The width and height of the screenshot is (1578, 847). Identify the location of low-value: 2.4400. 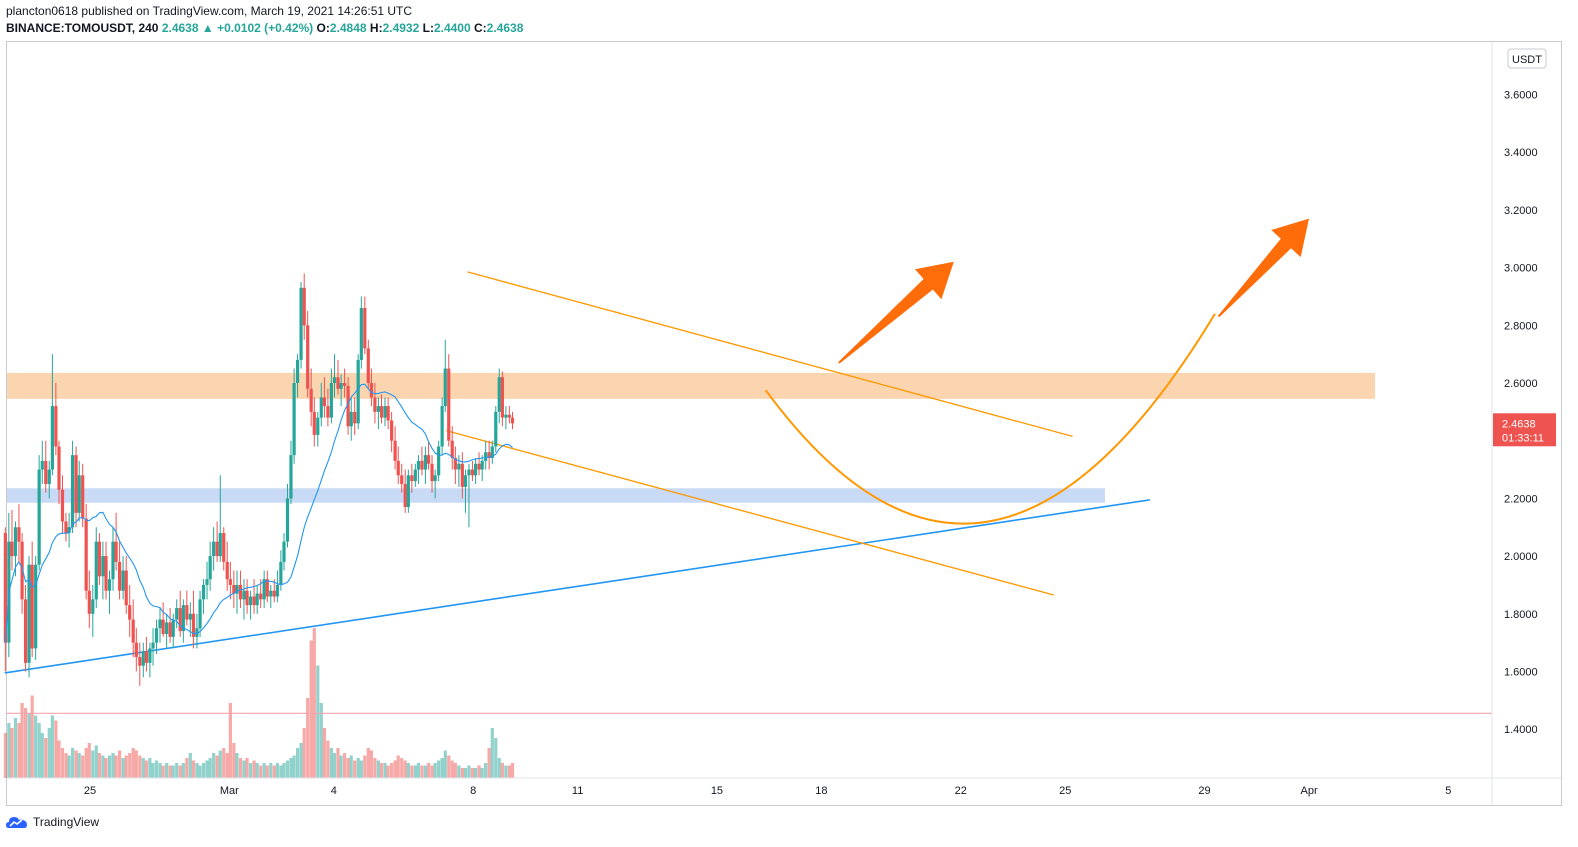
(452, 28).